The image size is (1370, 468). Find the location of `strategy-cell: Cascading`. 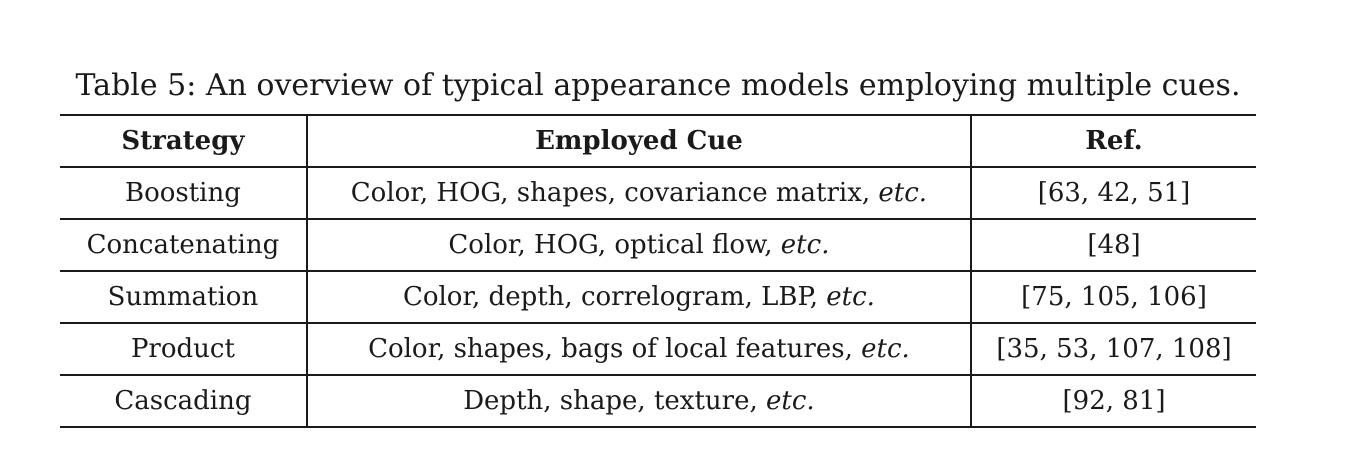

strategy-cell: Cascading is located at coordinates (184, 401).